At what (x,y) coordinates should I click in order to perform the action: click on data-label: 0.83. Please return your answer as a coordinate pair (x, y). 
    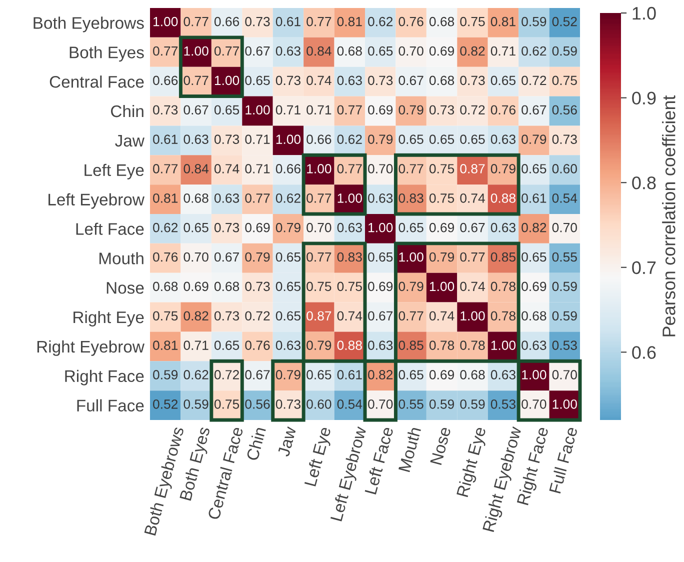
    Looking at the image, I should click on (411, 198).